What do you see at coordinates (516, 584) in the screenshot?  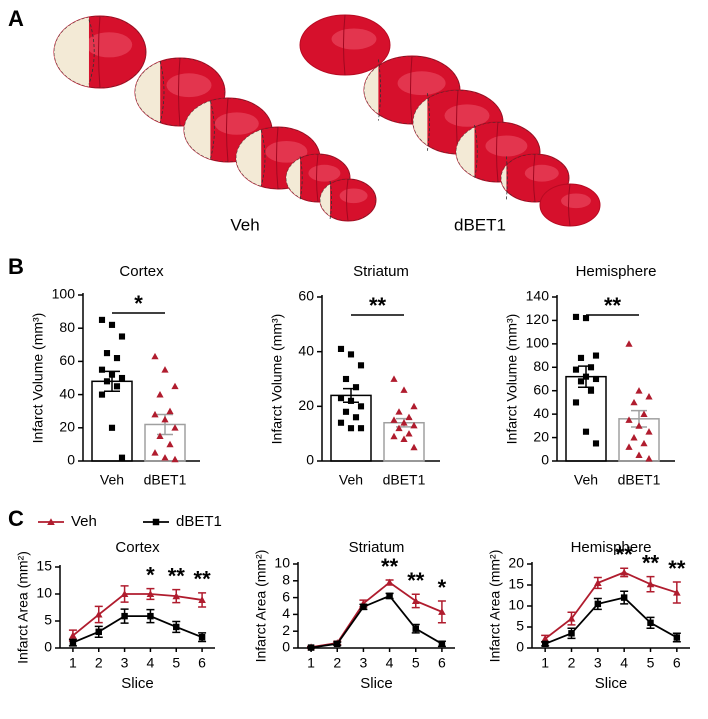 I see `y-tick-label: 15` at bounding box center [516, 584].